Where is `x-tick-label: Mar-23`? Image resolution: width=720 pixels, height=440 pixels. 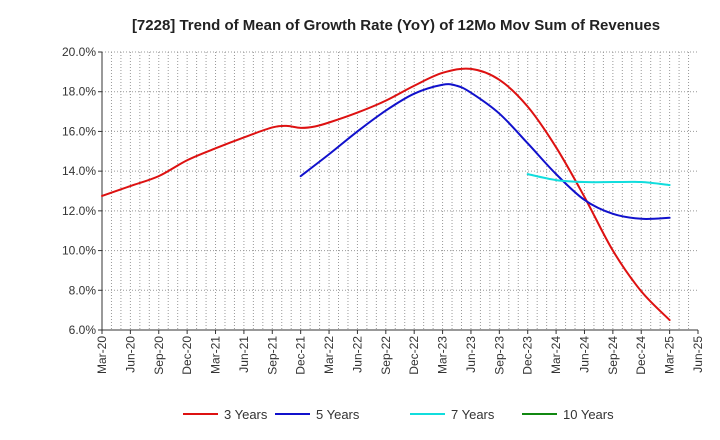
x-tick-label: Mar-23 is located at coordinates (443, 355).